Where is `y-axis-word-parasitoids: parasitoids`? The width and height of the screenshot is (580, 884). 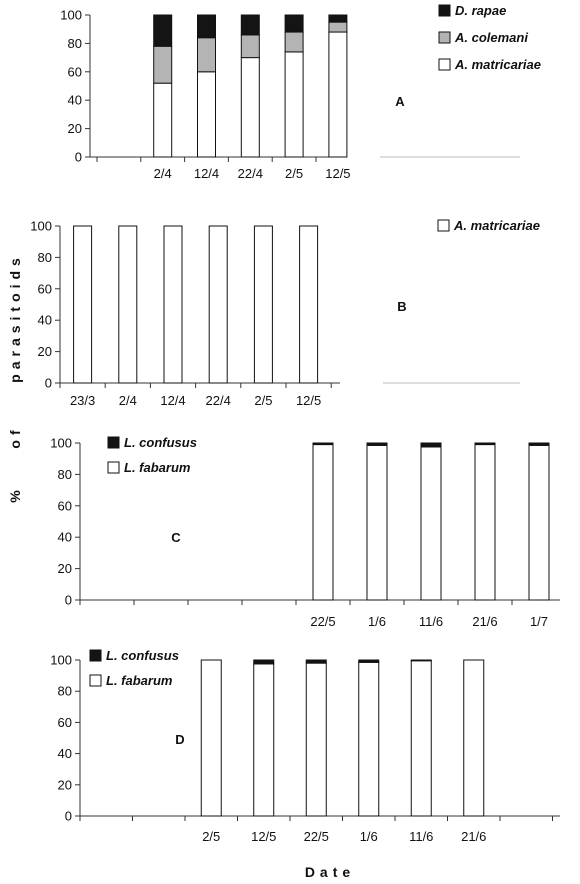
y-axis-word-parasitoids: parasitoids is located at coordinates (15, 318).